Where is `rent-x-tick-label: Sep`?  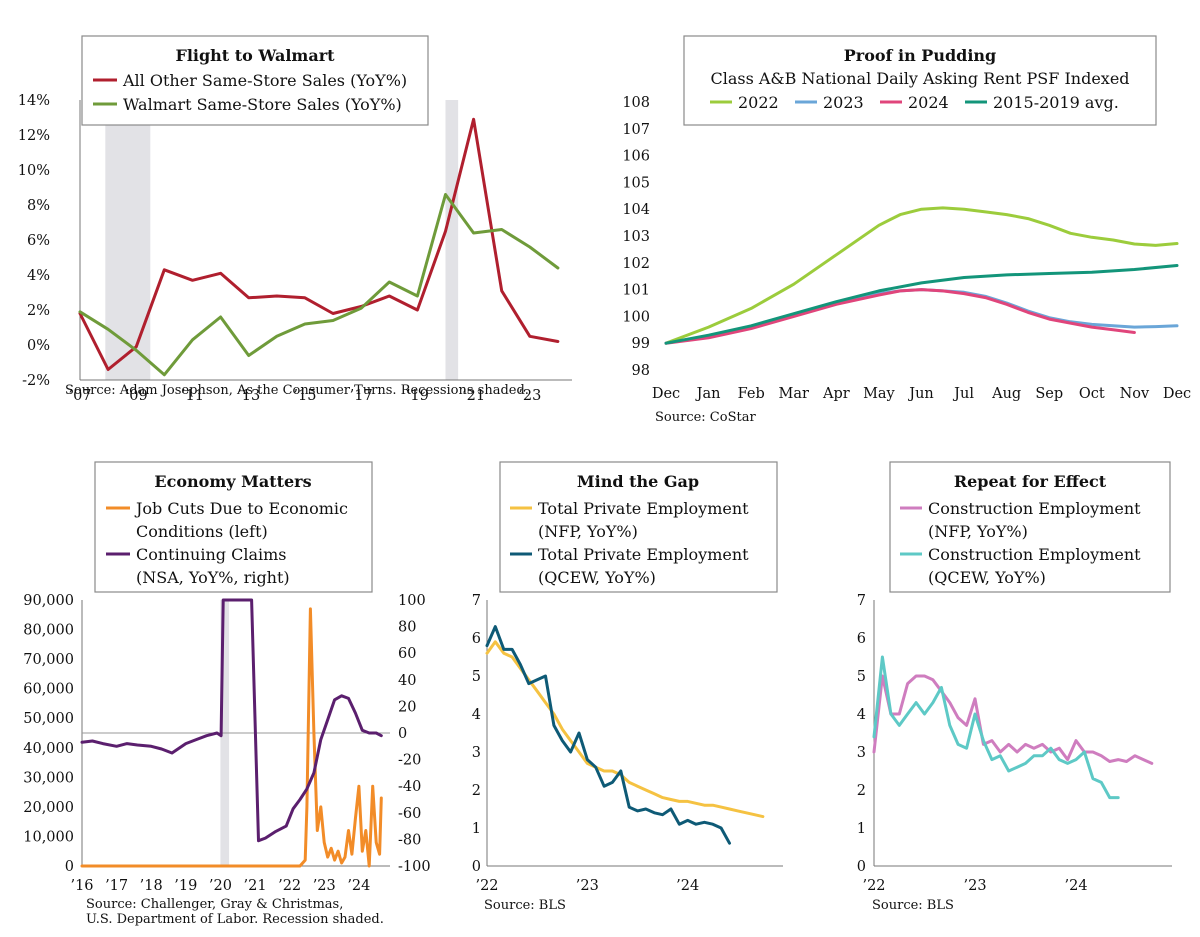
rent-x-tick-label: Sep is located at coordinates (1049, 394).